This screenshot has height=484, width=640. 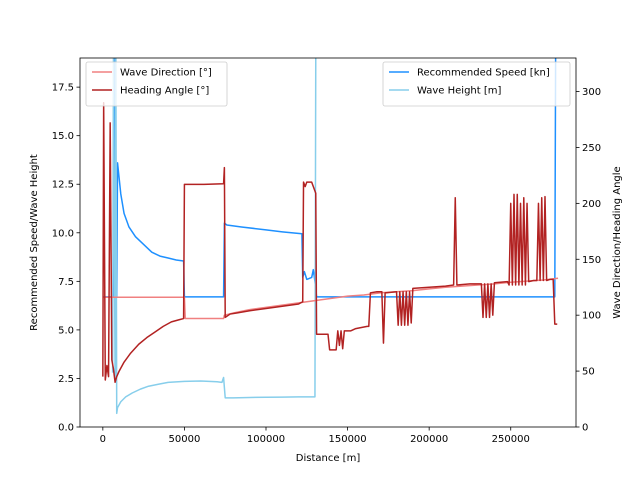 I want to click on y-left-tick-label: 7.5, so click(x=66, y=282).